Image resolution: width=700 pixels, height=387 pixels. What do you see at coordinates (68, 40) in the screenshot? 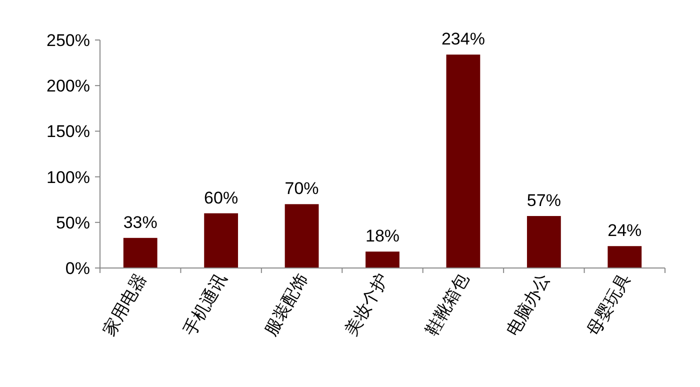
I see `y-tick-label: 250%` at bounding box center [68, 40].